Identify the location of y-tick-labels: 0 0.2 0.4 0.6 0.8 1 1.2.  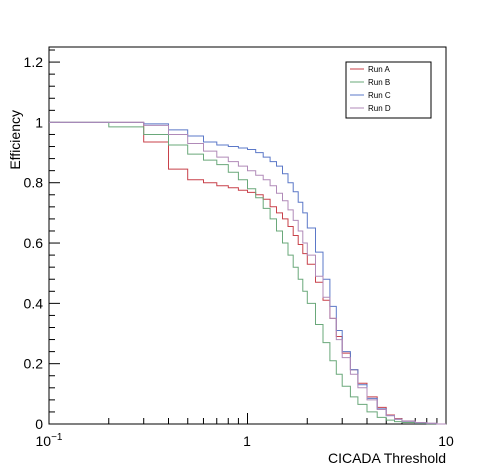
(34, 243).